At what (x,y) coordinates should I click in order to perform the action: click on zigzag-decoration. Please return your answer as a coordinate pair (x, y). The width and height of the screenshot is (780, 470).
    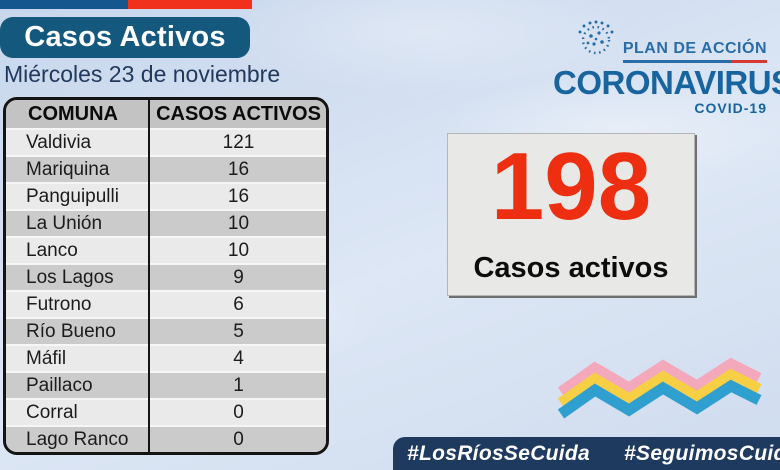
    Looking at the image, I should click on (660, 390).